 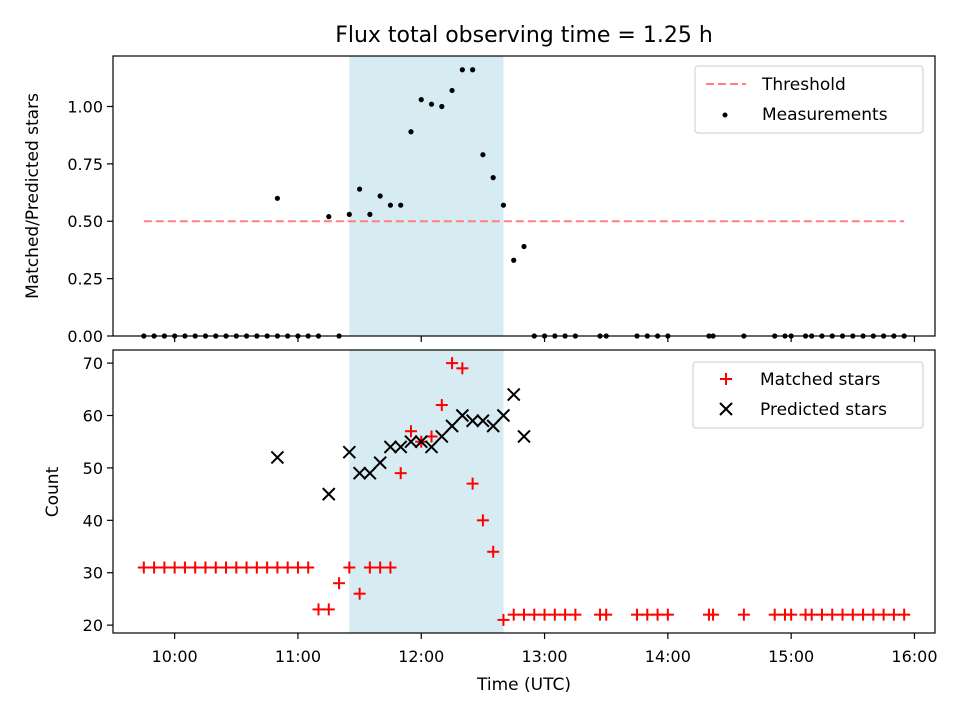 I want to click on y-tick-label: 0.50, so click(x=85, y=221).